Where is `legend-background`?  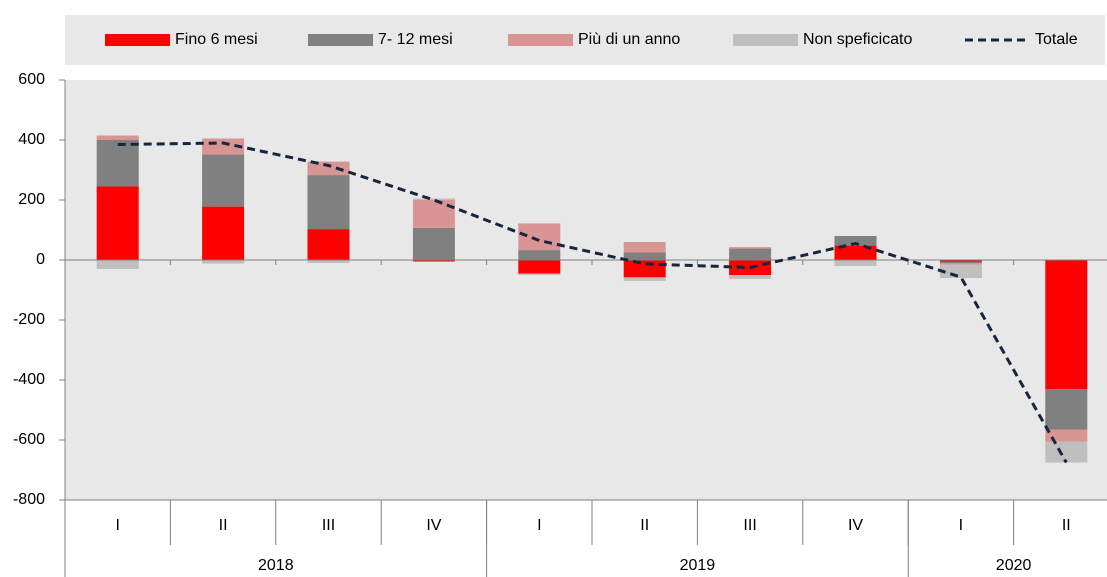
legend-background is located at coordinates (585, 40).